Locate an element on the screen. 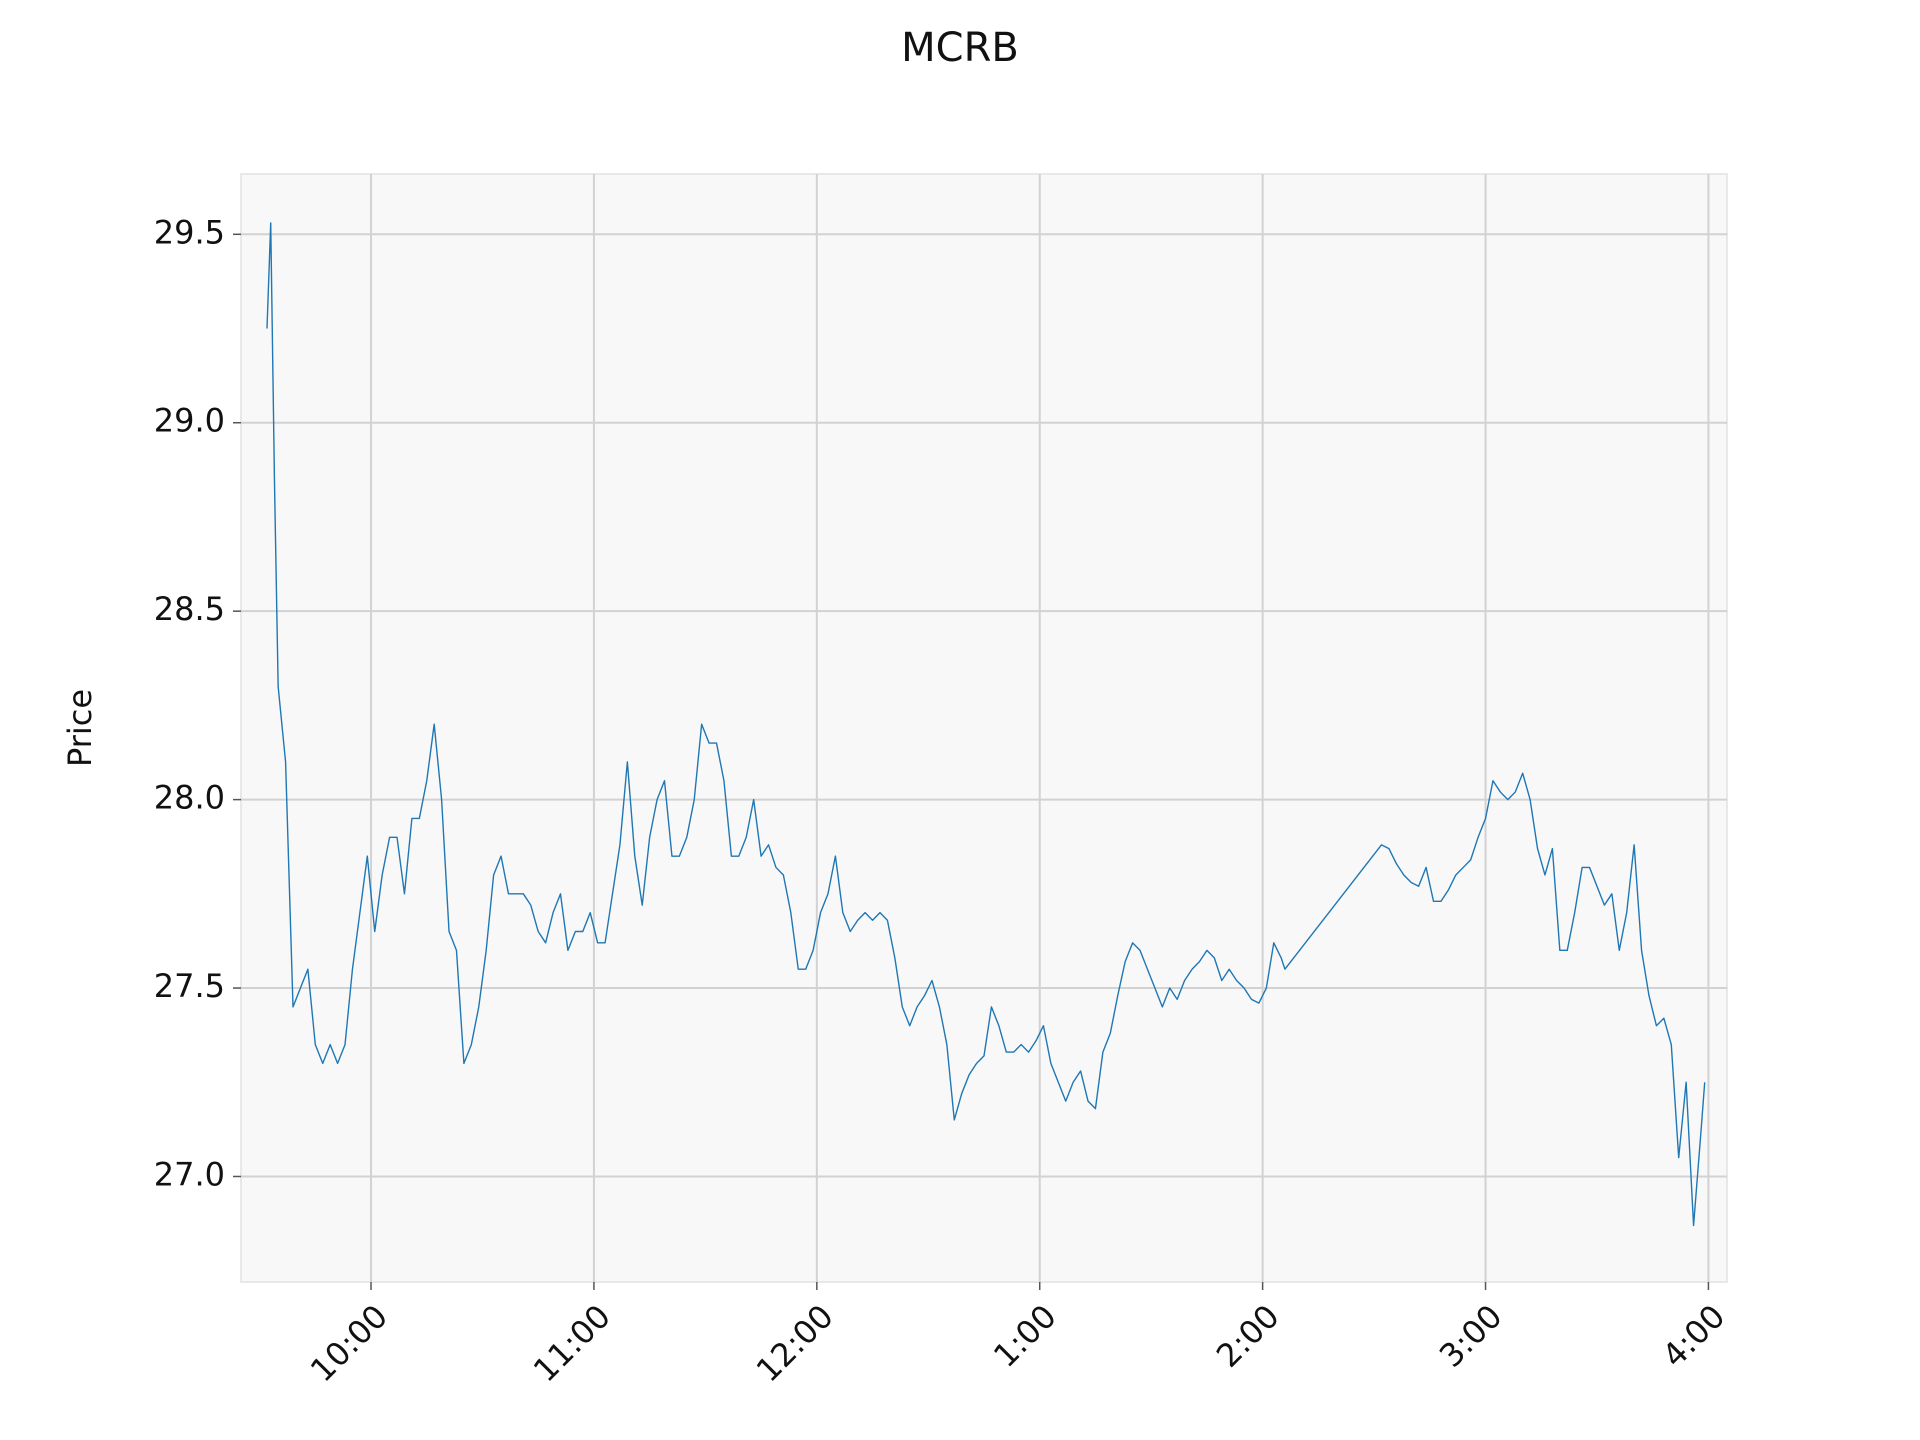 This screenshot has width=1920, height=1440. y-axis-label: Price is located at coordinates (80, 728).